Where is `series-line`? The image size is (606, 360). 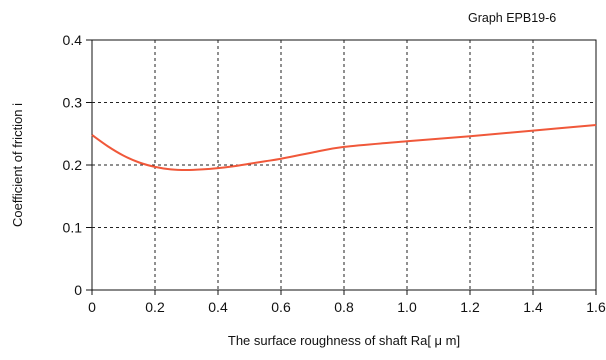 series-line is located at coordinates (344, 148).